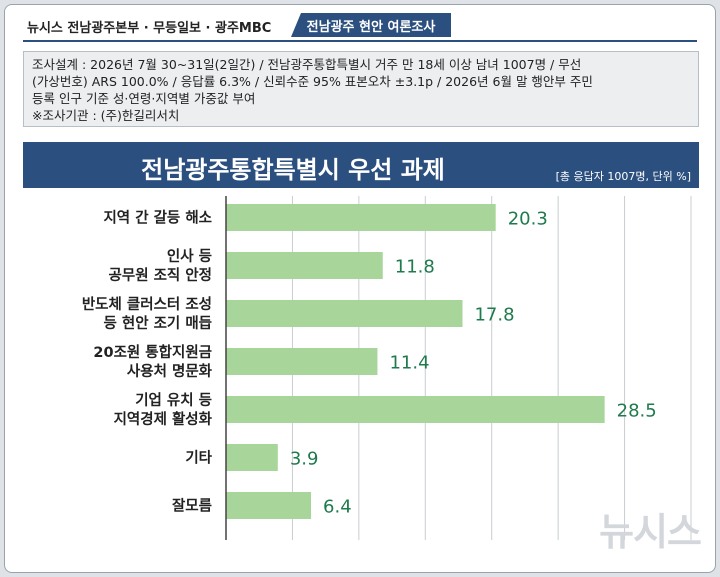  What do you see at coordinates (192, 506) in the screenshot?
I see `category-label: 잘모름` at bounding box center [192, 506].